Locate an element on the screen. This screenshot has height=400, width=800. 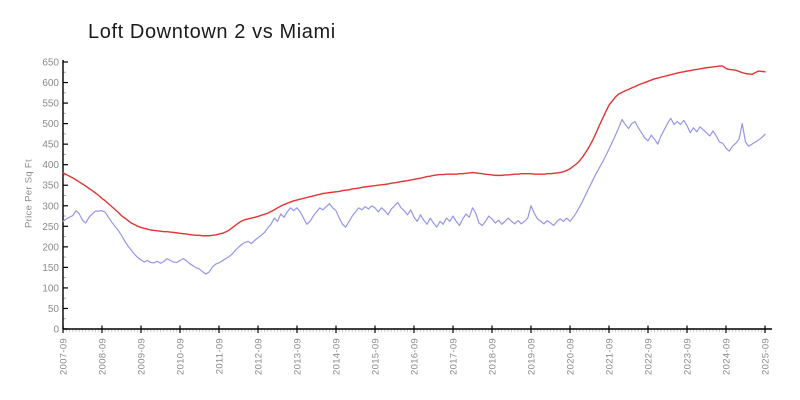
y-tick-label: 600 is located at coordinates (50, 83).